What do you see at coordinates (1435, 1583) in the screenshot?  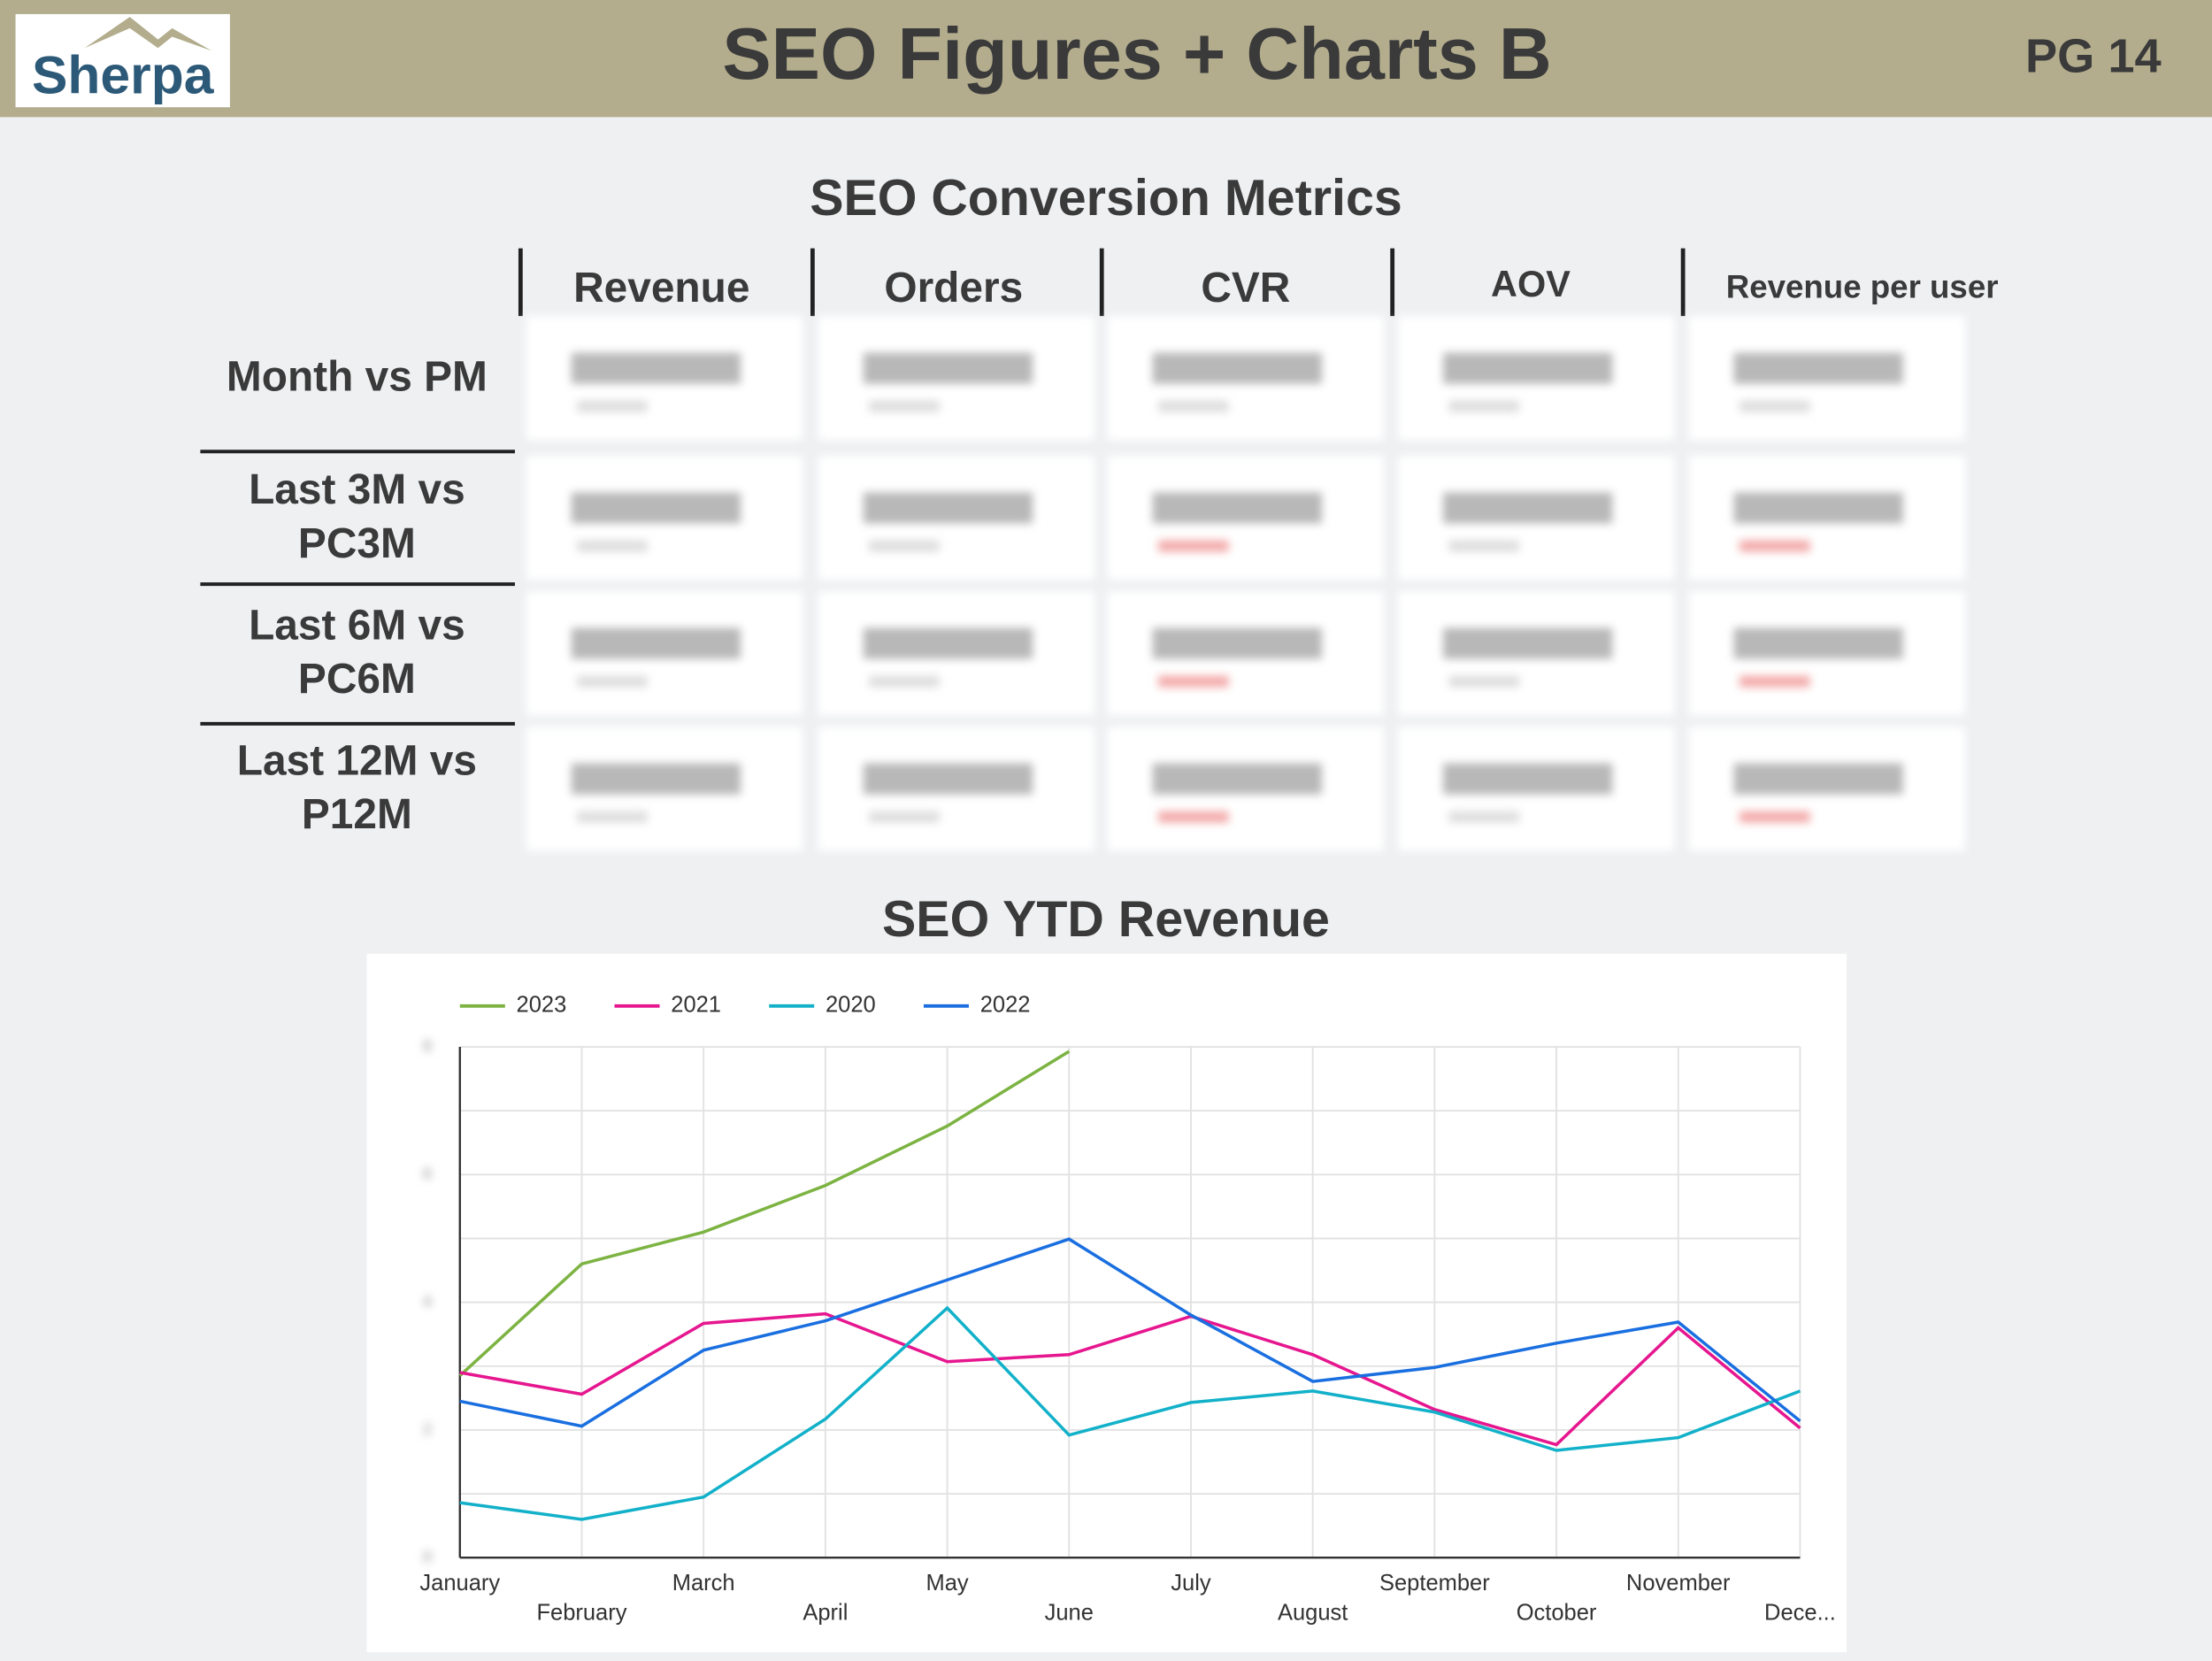 I see `x-tick-label: September` at bounding box center [1435, 1583].